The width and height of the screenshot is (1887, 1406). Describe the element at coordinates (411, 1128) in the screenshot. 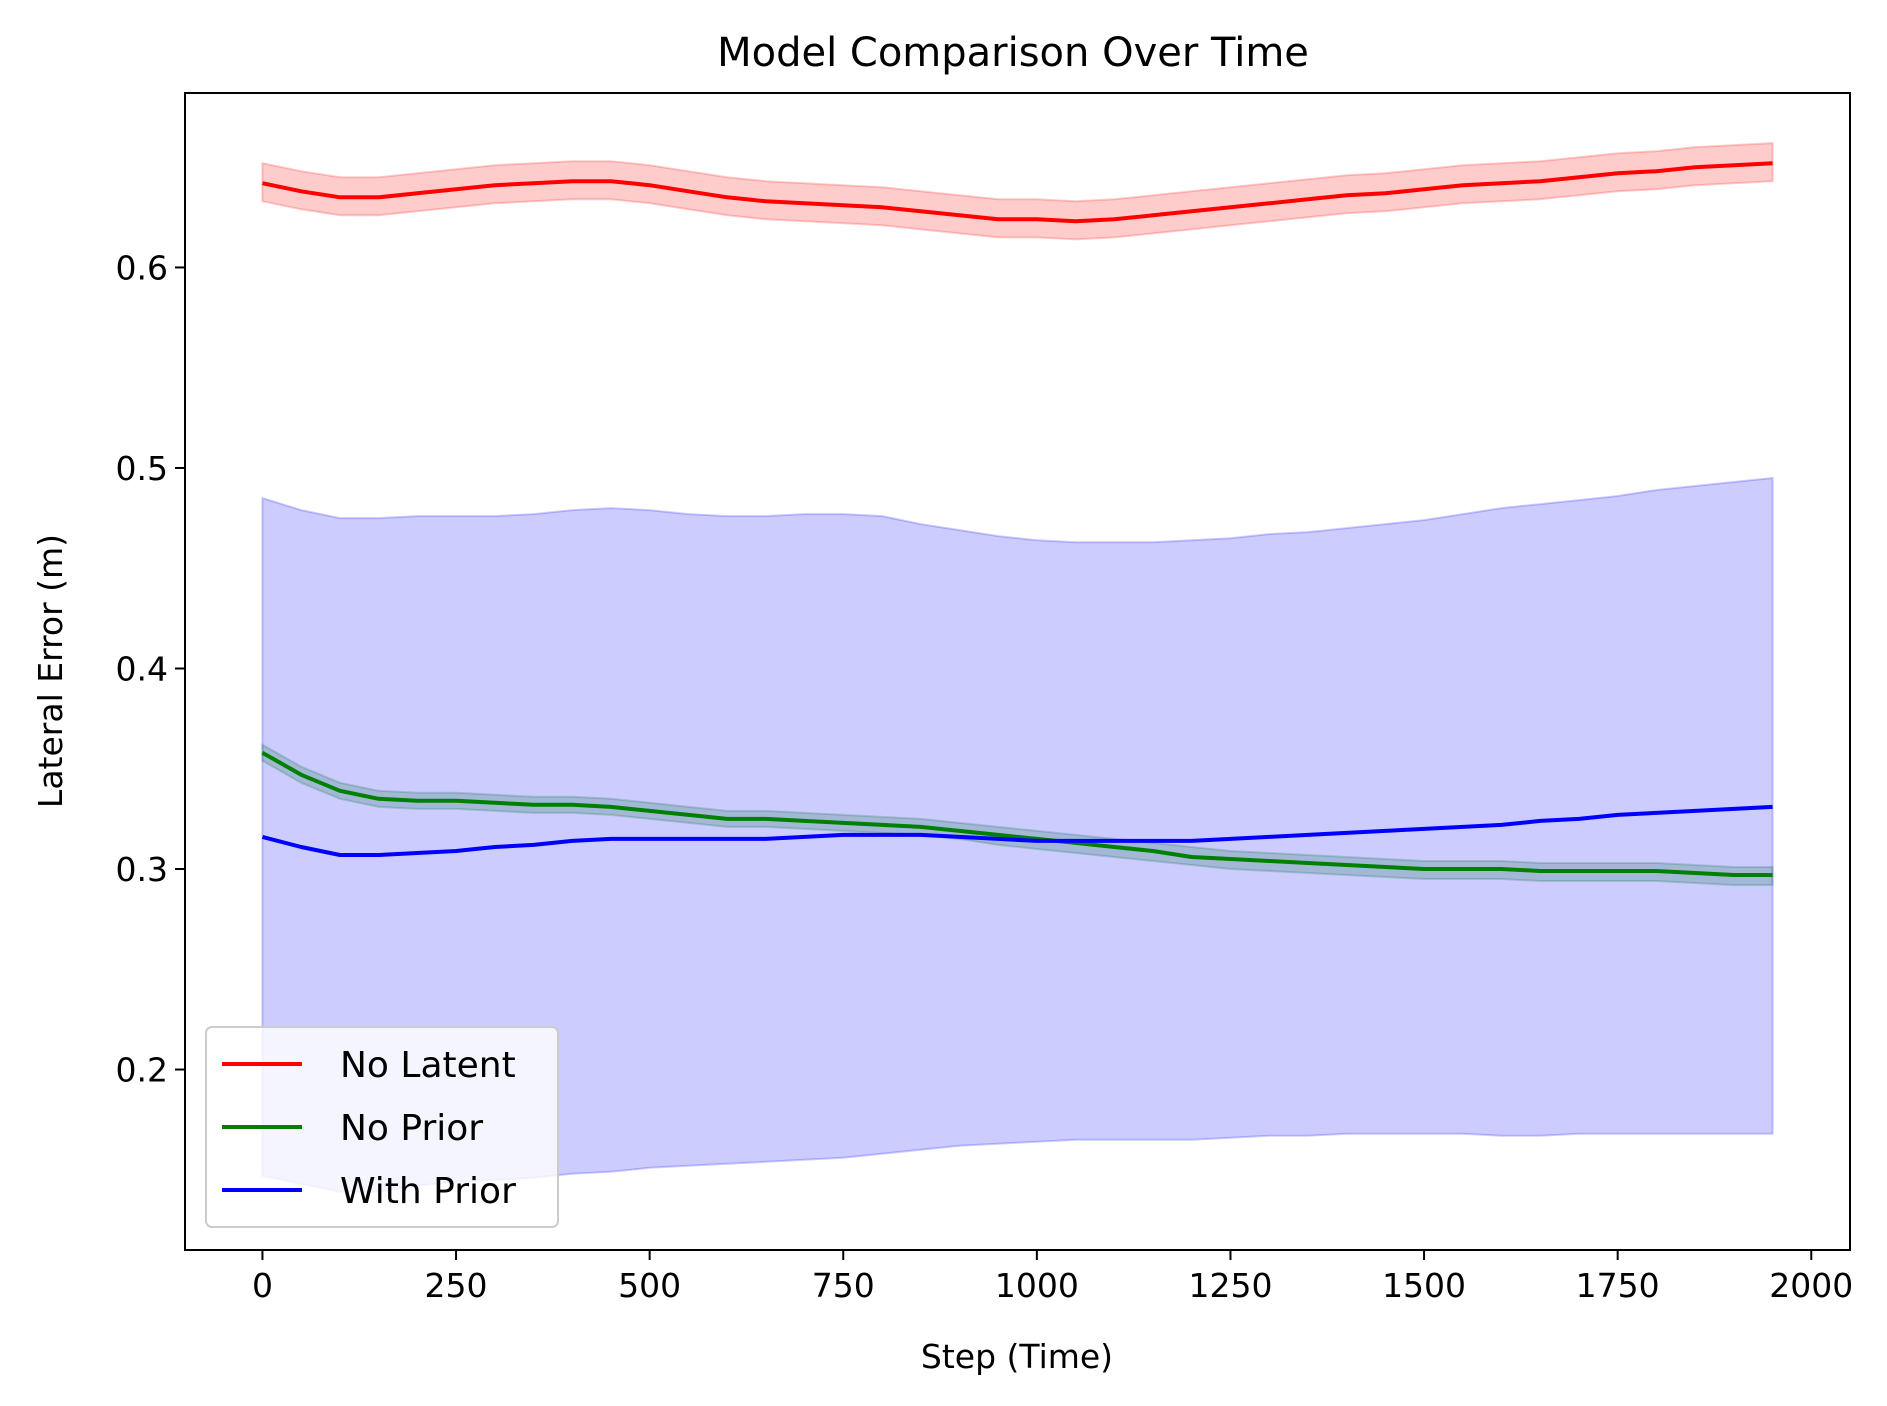

I see `legend-label-no-prior: No Prior` at that location.